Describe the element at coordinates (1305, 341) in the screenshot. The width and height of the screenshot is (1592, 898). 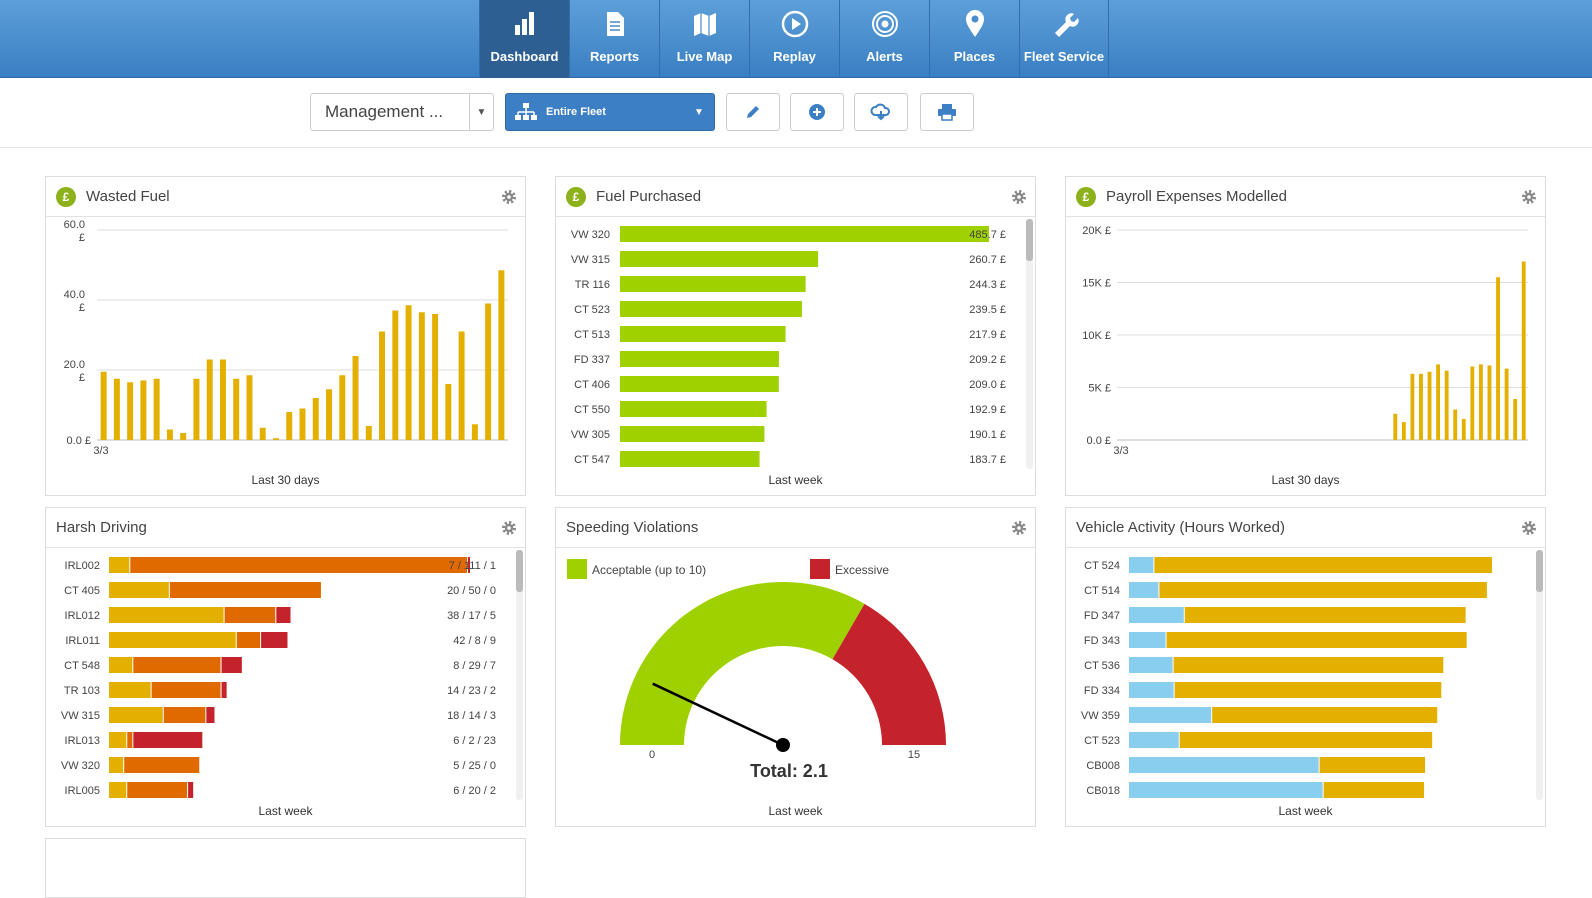
I see `payroll-chart: 0.0 £ 5K £ 10K £ 15K £ 20K £ 3/3` at that location.